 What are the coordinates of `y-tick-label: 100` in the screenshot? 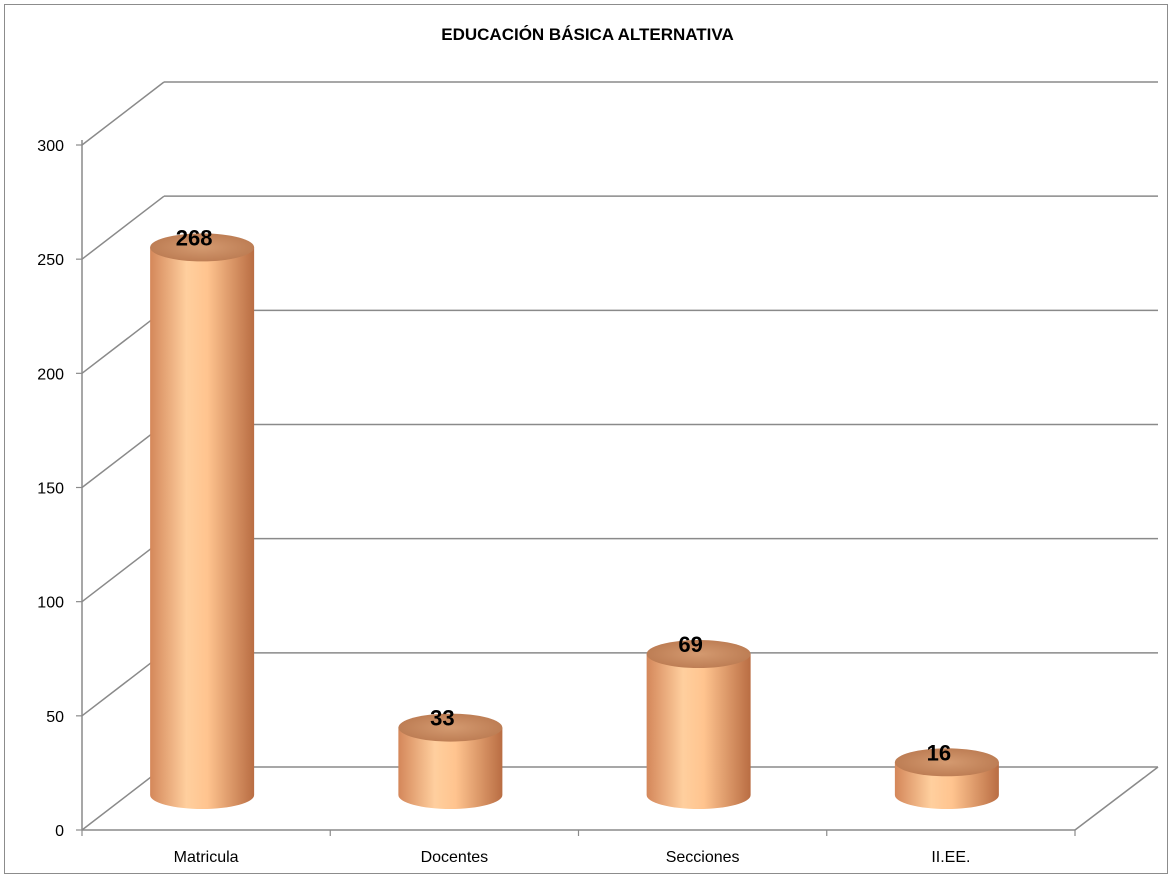 It's located at (50, 603).